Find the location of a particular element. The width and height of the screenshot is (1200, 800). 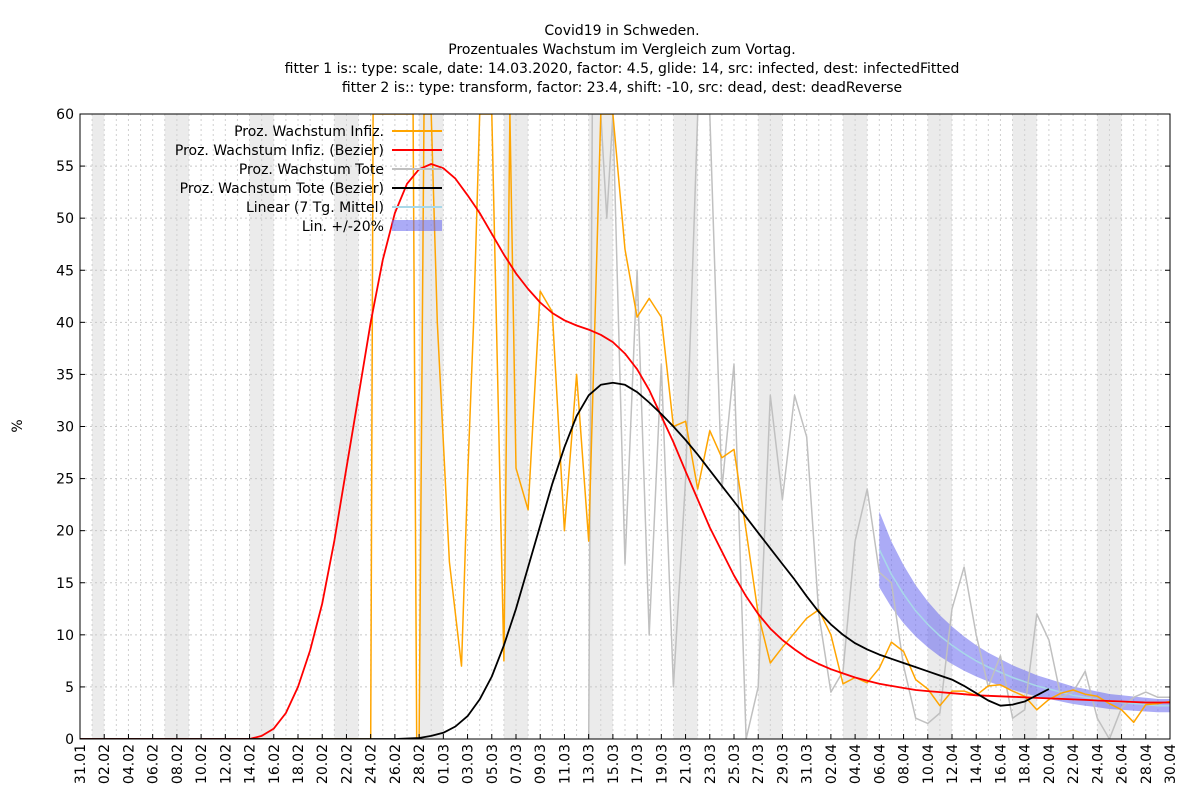

y-tick-label: 20 is located at coordinates (65, 532).